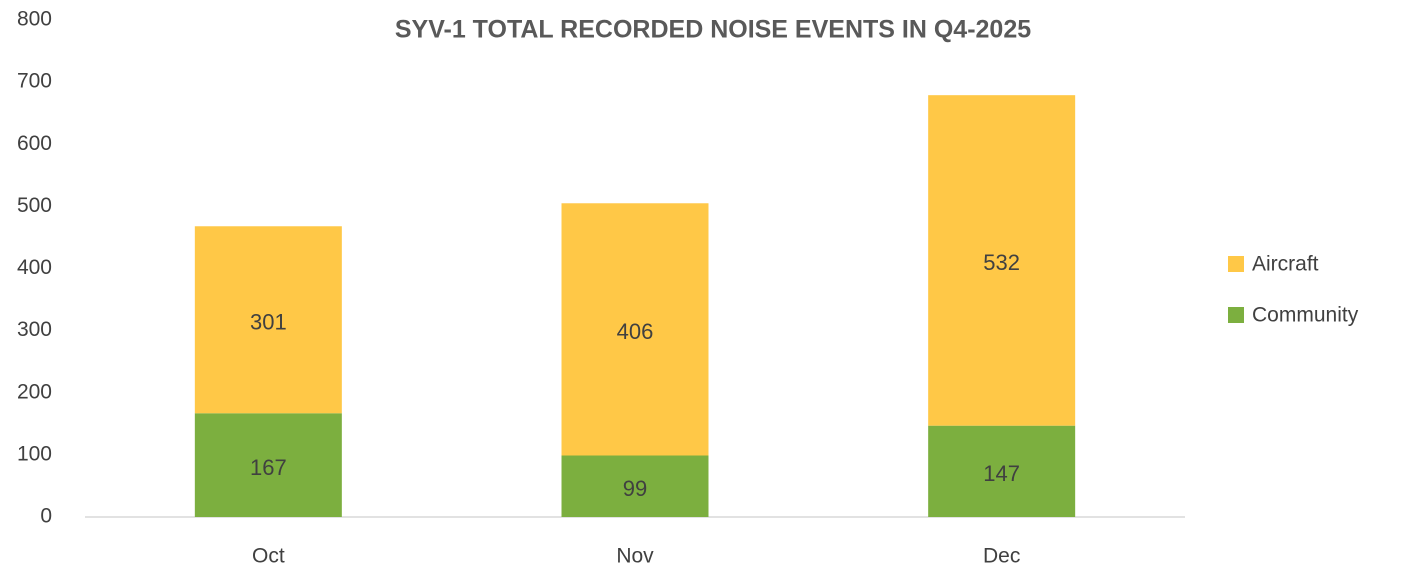 The height and width of the screenshot is (571, 1407). I want to click on legend-label: Community, so click(1305, 315).